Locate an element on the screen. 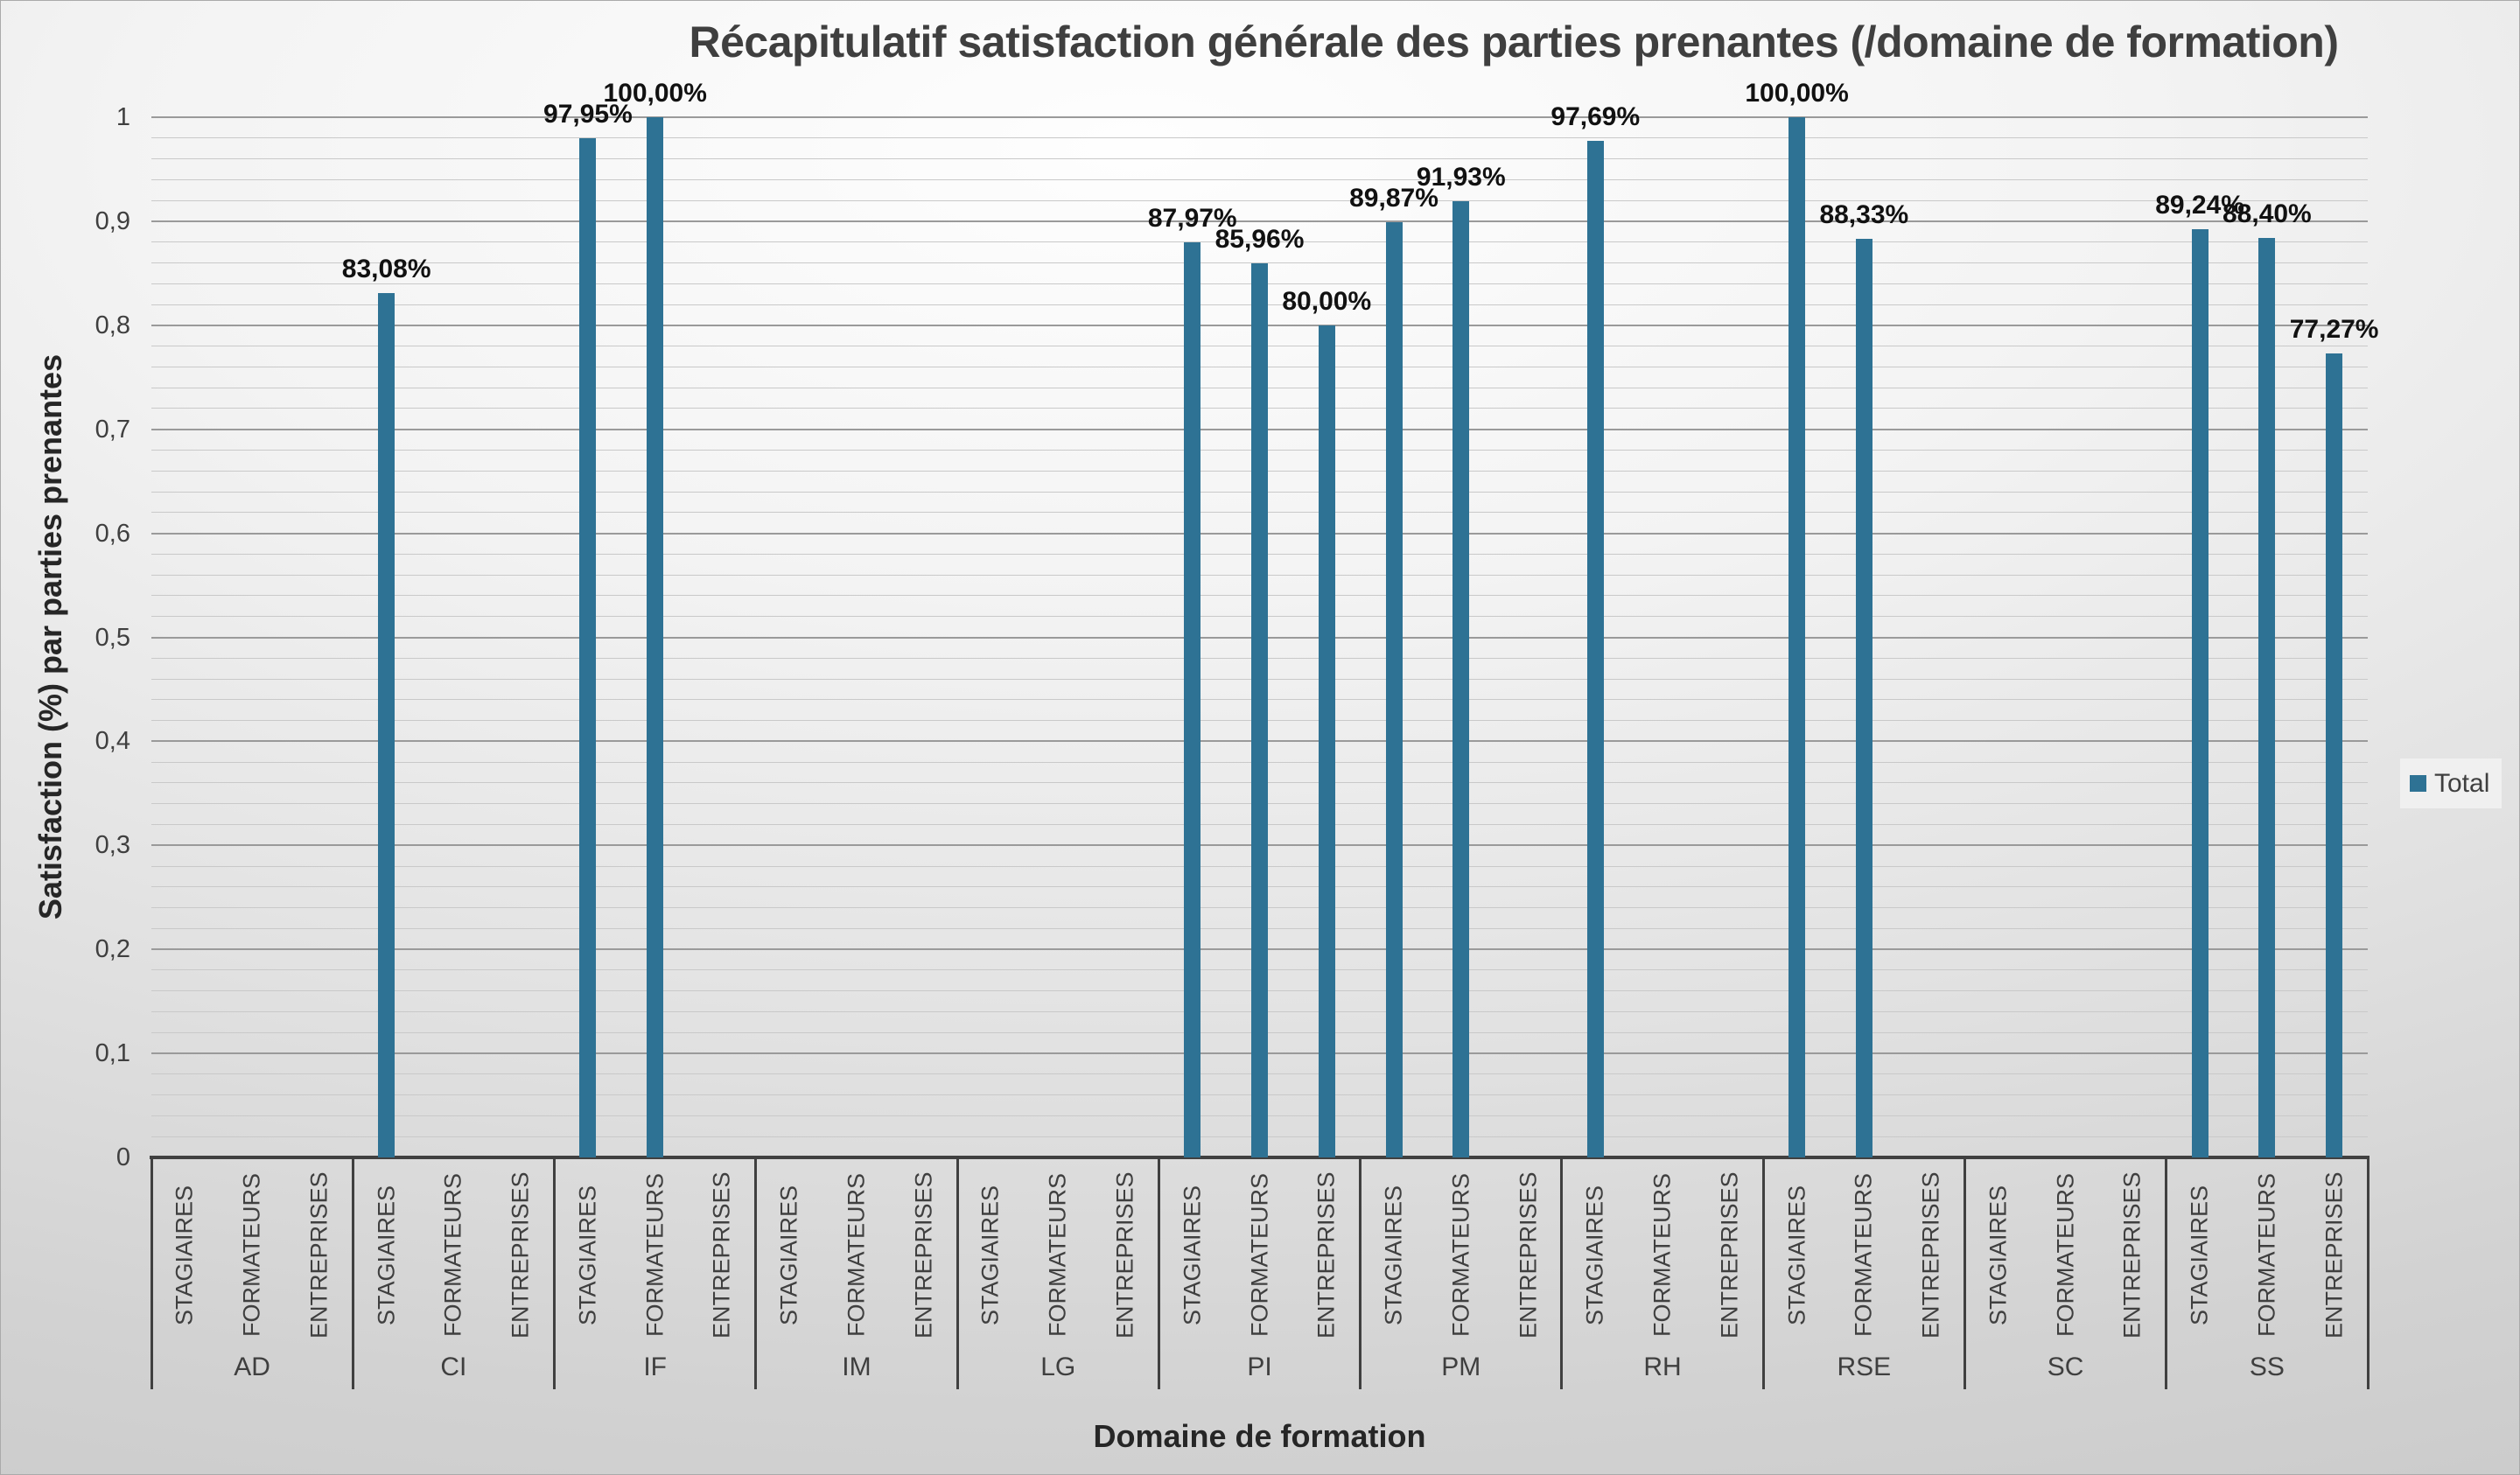  bar-pm-stagiaires is located at coordinates (1394, 689).